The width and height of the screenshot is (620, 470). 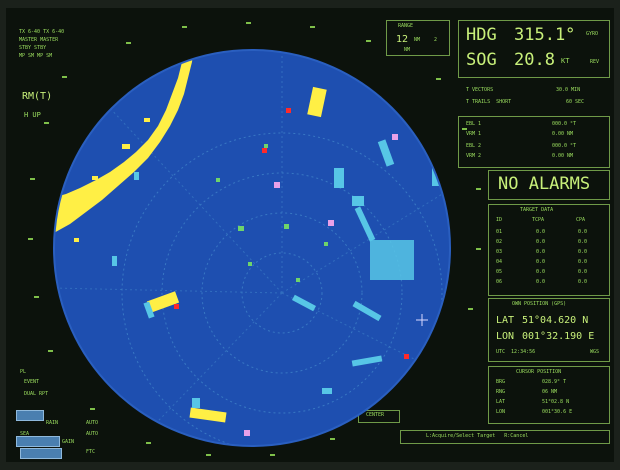 What do you see at coordinates (436, 40) in the screenshot?
I see `range-rings: 2` at bounding box center [436, 40].